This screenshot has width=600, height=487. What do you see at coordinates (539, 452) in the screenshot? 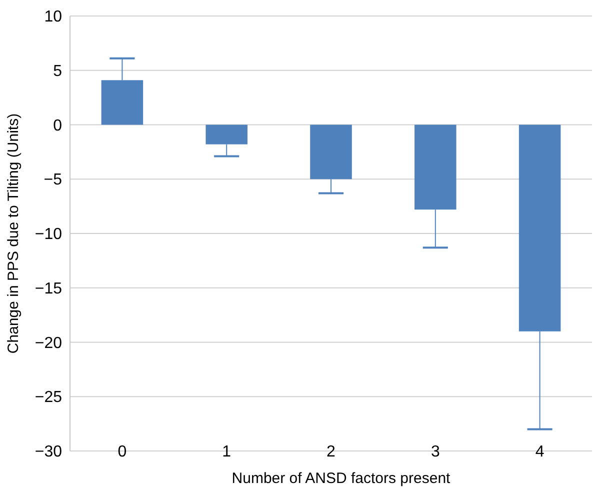
I see `x-tick-label: 4` at bounding box center [539, 452].